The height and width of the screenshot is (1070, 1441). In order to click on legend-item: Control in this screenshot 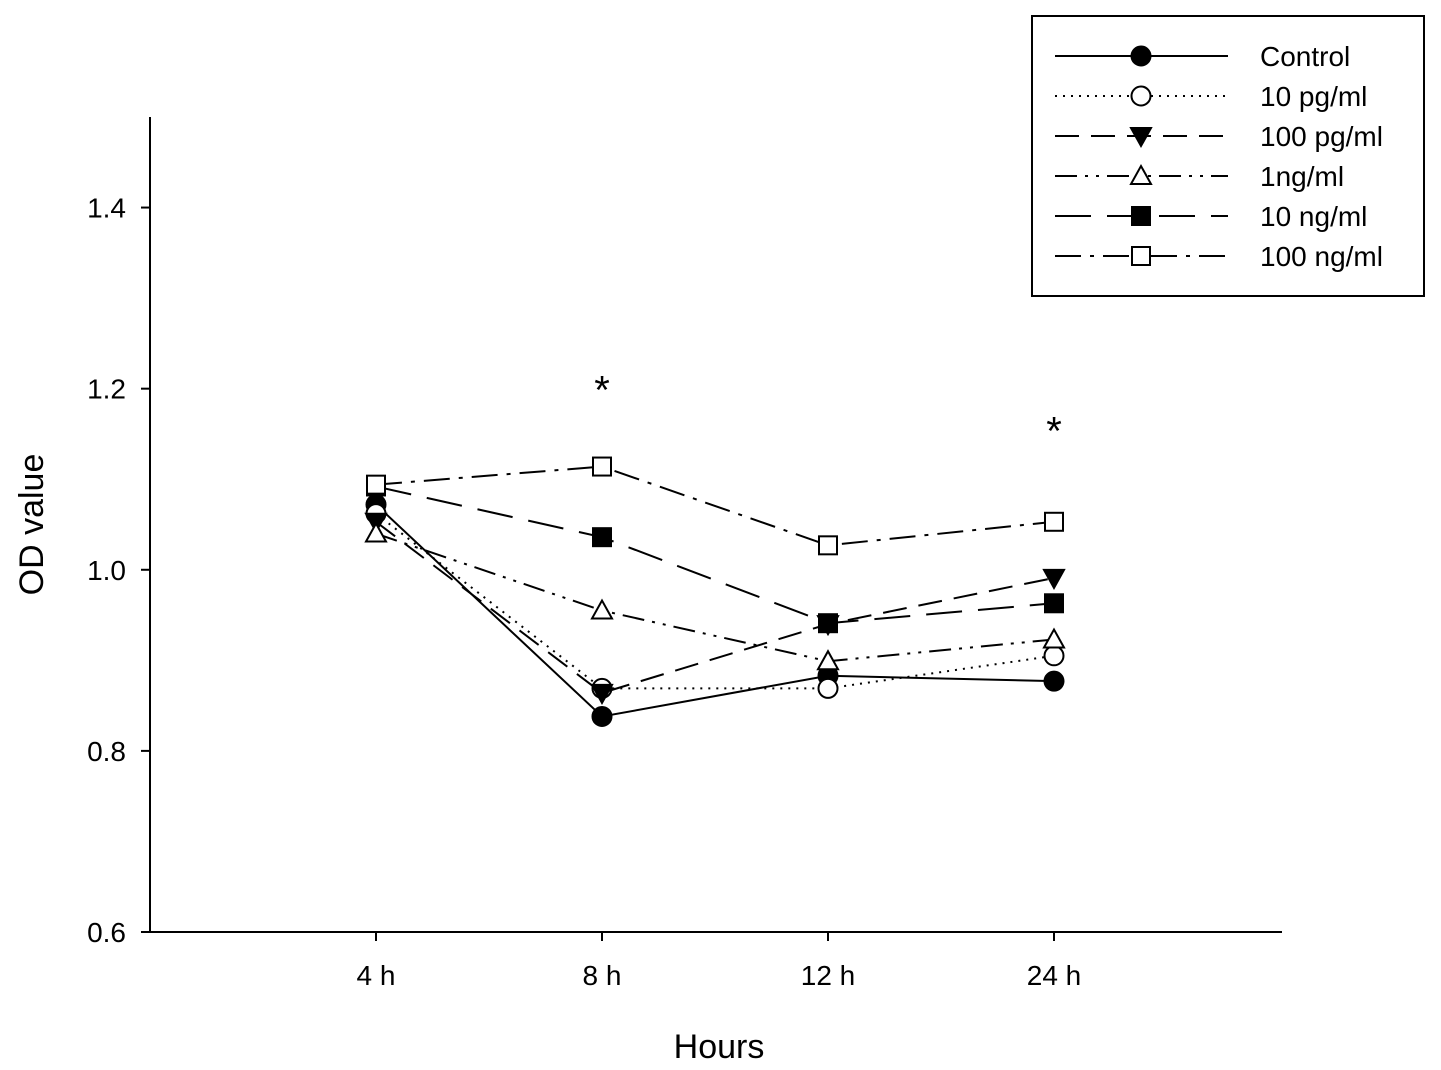, I will do `click(1202, 56)`.